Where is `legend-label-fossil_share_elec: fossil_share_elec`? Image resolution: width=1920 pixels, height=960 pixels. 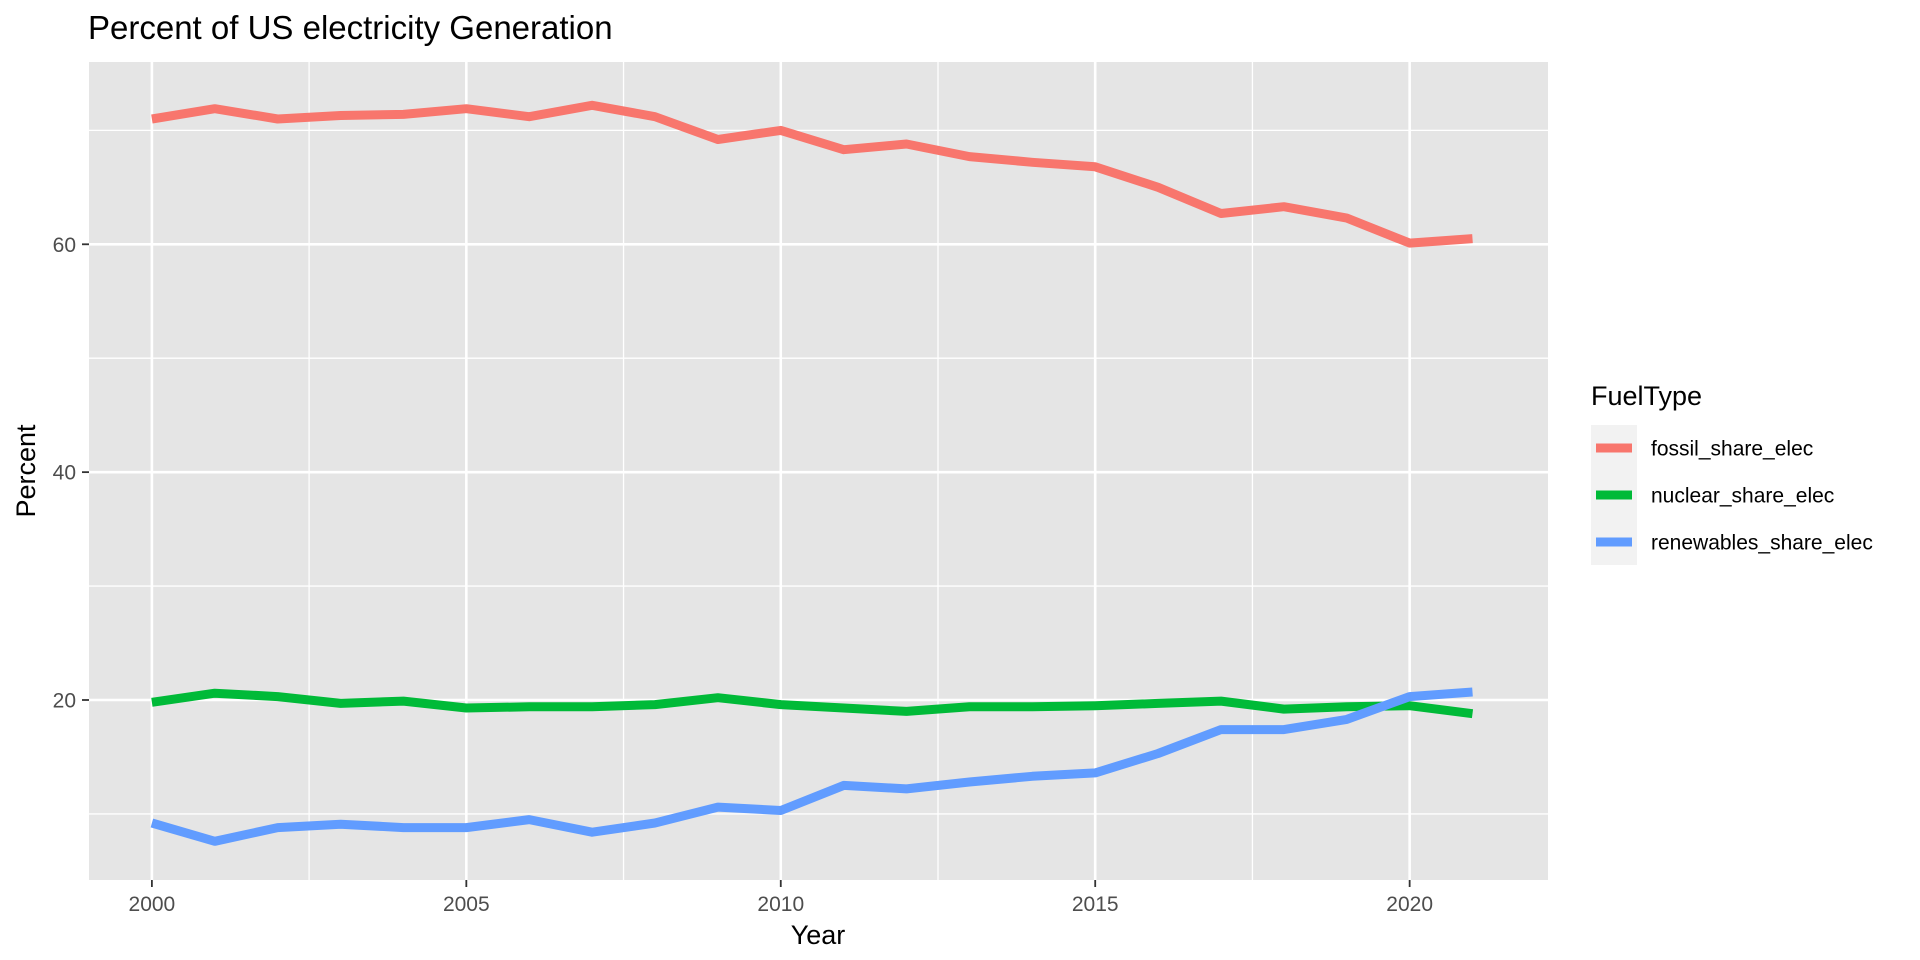
legend-label-fossil_share_elec: fossil_share_elec is located at coordinates (1732, 449).